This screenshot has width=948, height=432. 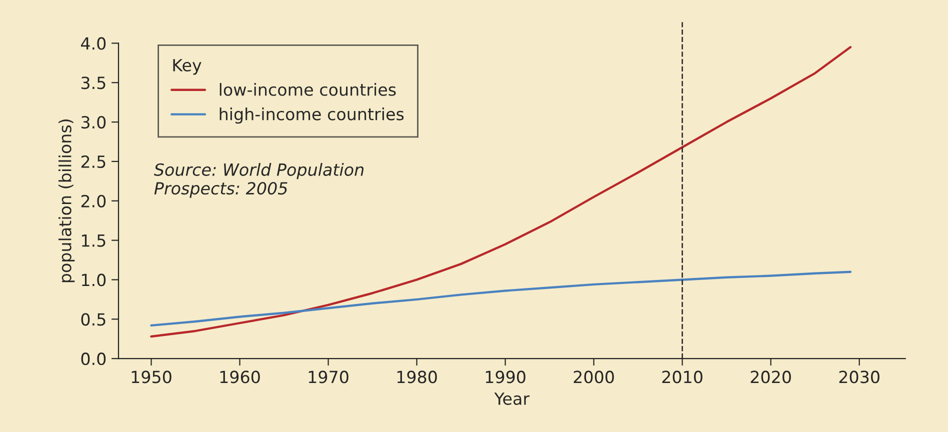 What do you see at coordinates (93, 83) in the screenshot?
I see `y-tick-label: 3.5` at bounding box center [93, 83].